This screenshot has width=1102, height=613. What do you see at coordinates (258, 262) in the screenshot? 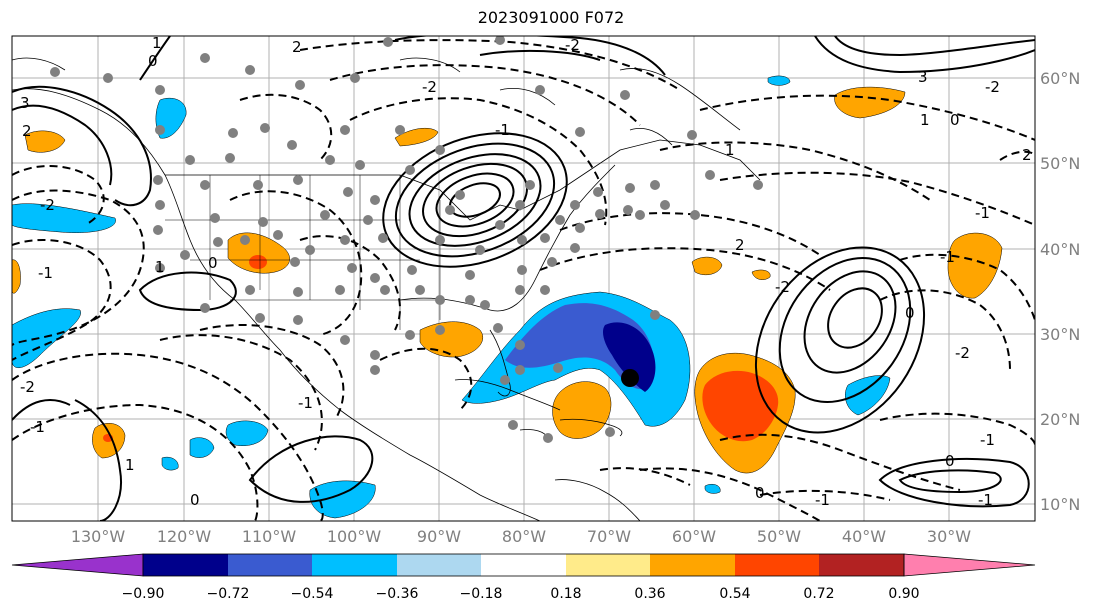
I see `shade-southwest-core` at bounding box center [258, 262].